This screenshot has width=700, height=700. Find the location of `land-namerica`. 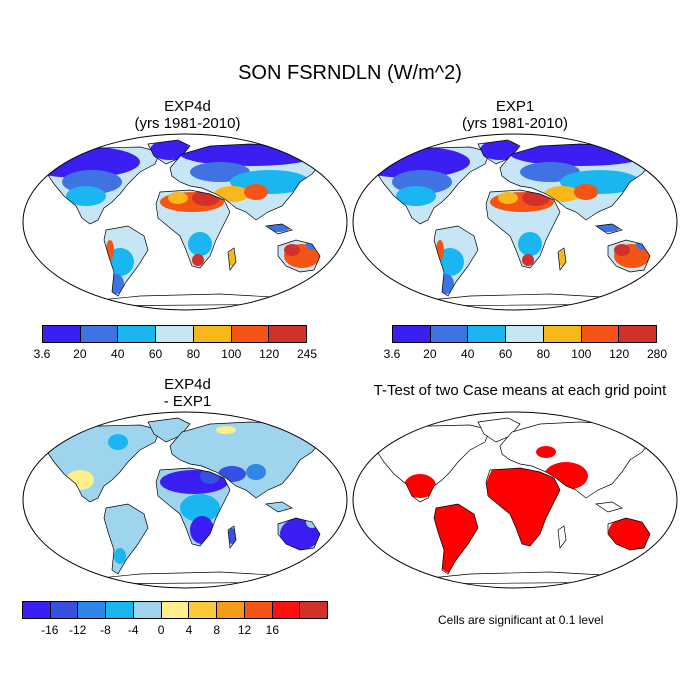

land-namerica is located at coordinates (430, 463).